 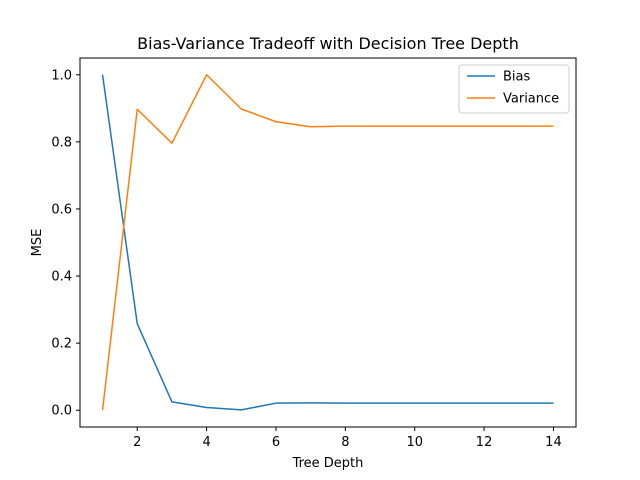 What do you see at coordinates (61, 277) in the screenshot?
I see `y-tick-label: 0.4` at bounding box center [61, 277].